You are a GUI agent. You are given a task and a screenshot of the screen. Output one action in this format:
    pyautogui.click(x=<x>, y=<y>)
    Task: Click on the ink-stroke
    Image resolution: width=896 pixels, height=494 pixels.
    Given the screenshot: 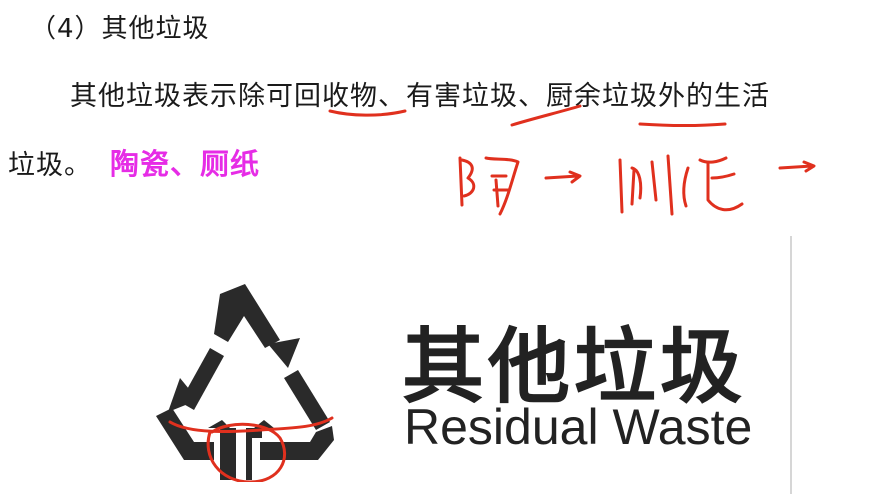 What is the action you would take?
    pyautogui.click(x=251, y=425)
    